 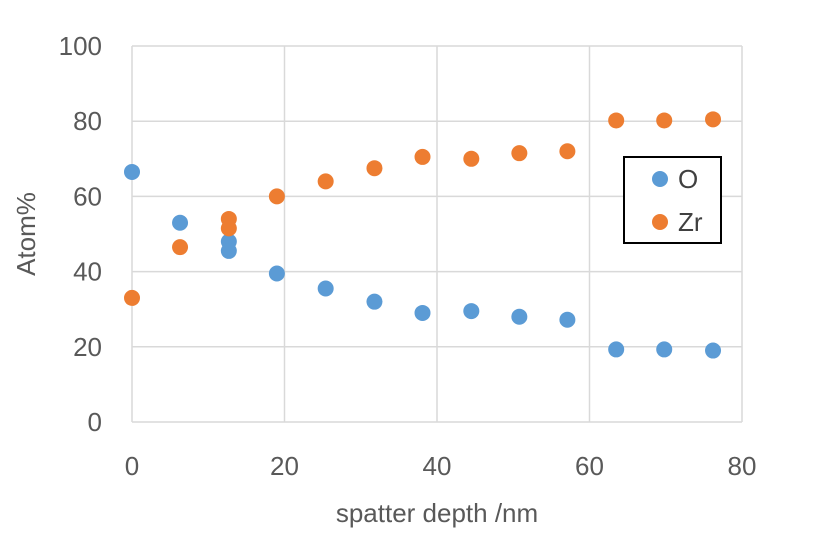 What do you see at coordinates (437, 466) in the screenshot?
I see `x-tick-label: 40` at bounding box center [437, 466].